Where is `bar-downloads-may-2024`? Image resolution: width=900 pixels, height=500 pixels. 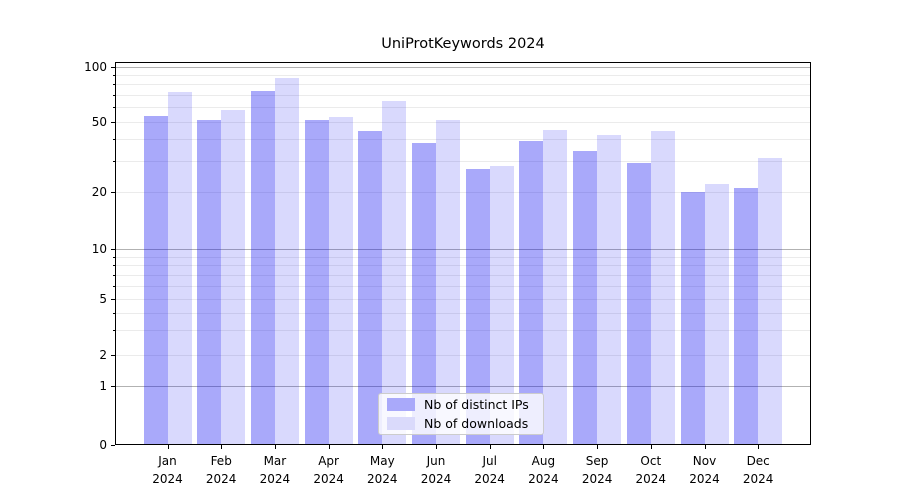 bar-downloads-may-2024 is located at coordinates (394, 272).